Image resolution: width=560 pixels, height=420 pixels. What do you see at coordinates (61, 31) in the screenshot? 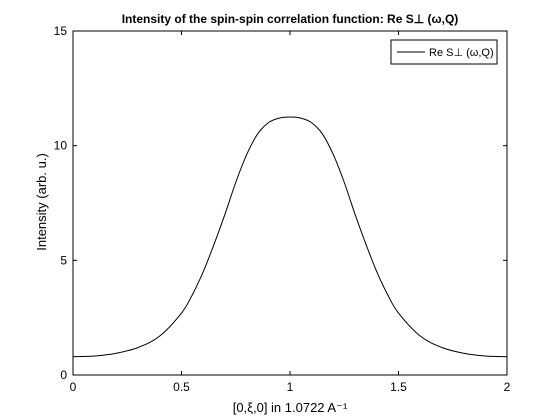
I see `y-tick-label: 15` at bounding box center [61, 31].